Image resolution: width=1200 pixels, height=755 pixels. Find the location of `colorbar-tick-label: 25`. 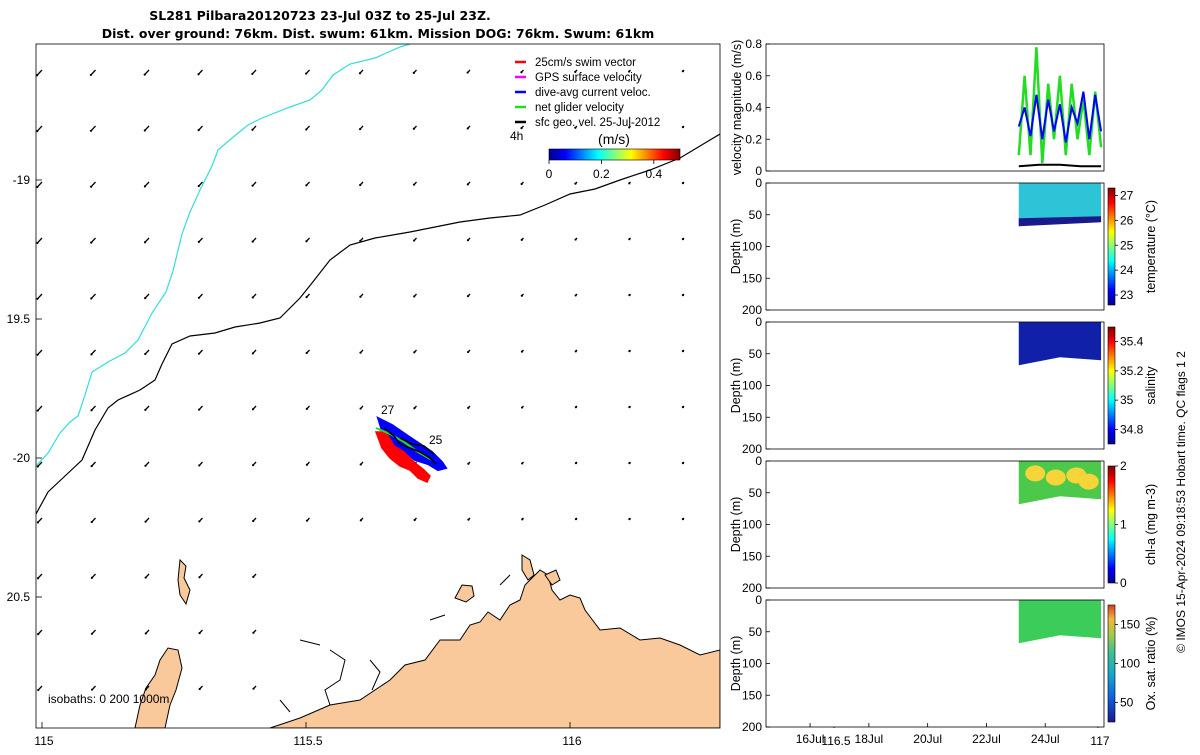

colorbar-tick-label: 25 is located at coordinates (1127, 245).